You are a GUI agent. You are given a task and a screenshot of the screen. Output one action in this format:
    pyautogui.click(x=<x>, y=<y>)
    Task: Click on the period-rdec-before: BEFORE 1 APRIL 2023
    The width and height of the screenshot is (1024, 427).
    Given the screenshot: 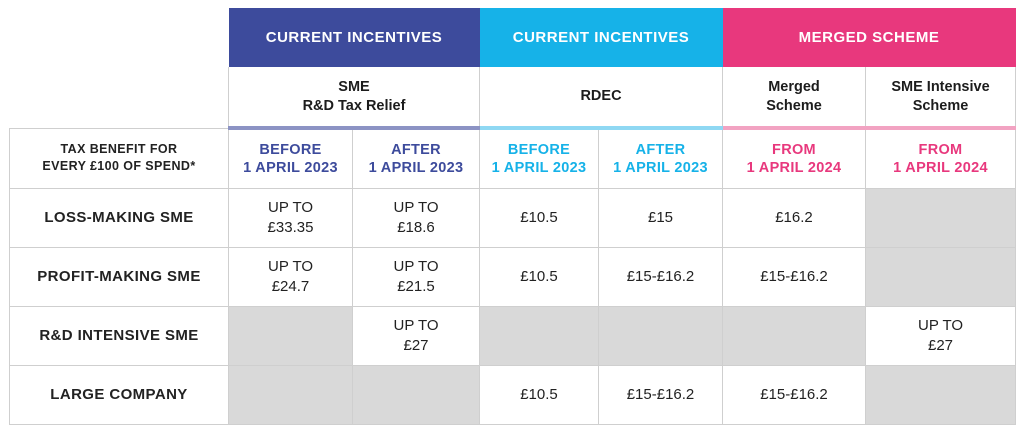 What is the action you would take?
    pyautogui.click(x=539, y=158)
    